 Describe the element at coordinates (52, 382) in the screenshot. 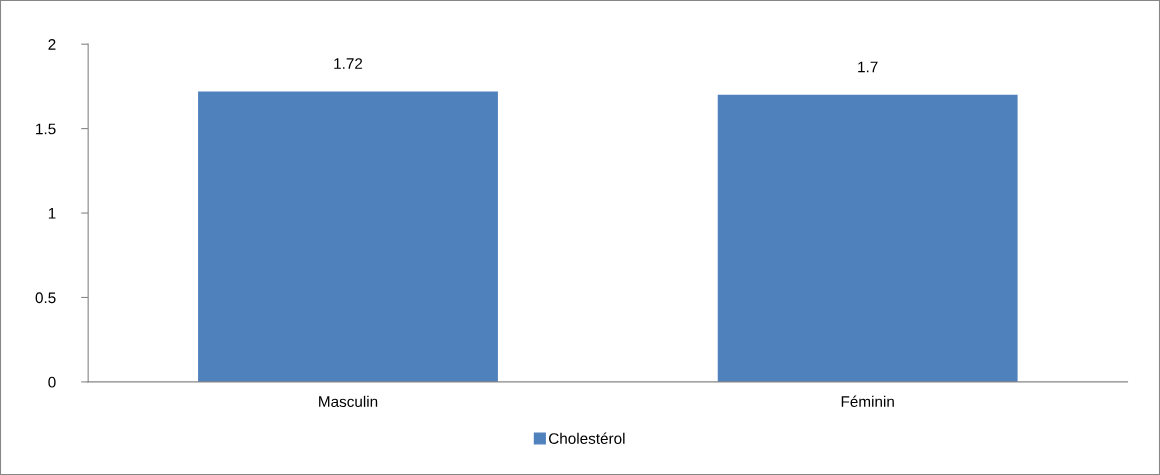

I see `y-tick-label: 0` at that location.